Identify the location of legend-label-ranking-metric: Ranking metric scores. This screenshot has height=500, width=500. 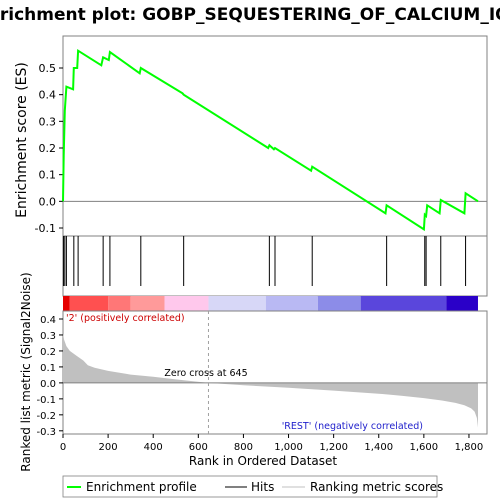
(376, 487).